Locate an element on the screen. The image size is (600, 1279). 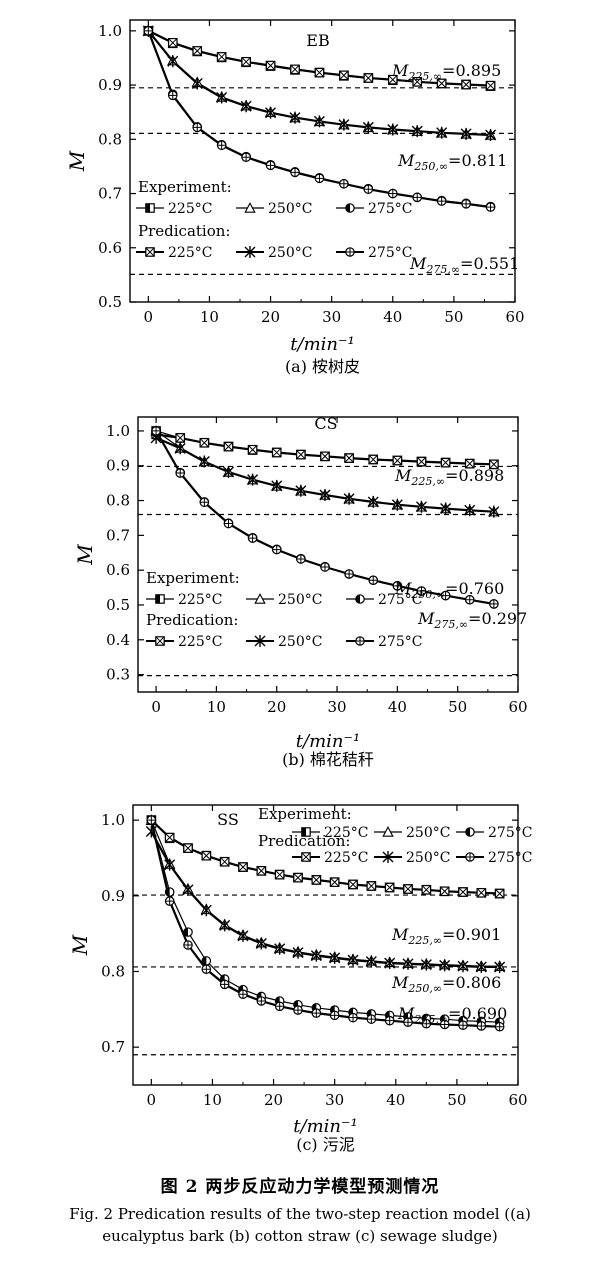
y-tick-label: 0.7 is located at coordinates (113, 1047).